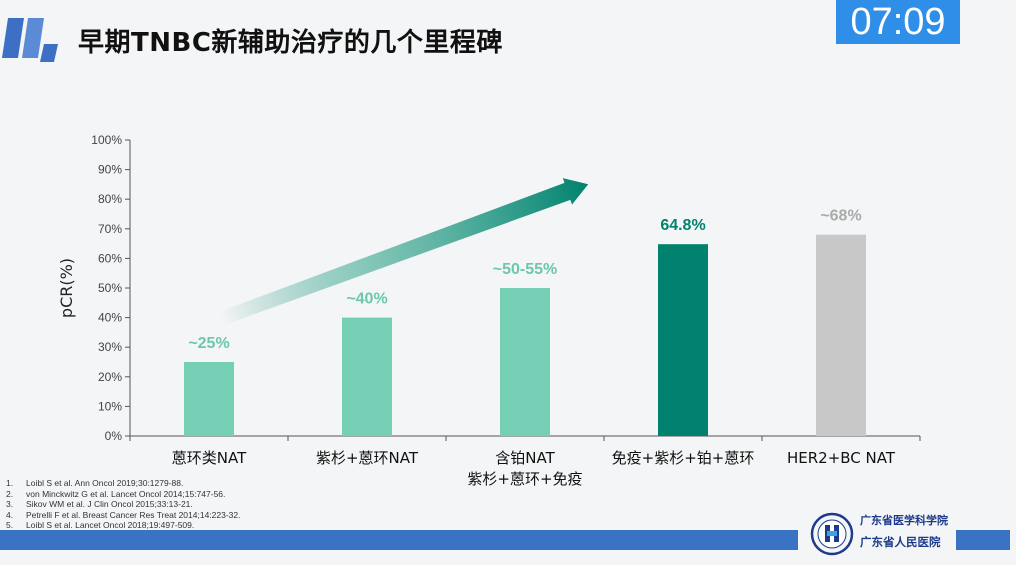 The width and height of the screenshot is (1016, 565). Describe the element at coordinates (209, 458) in the screenshot. I see `category-label: 蒽环类NAT` at that location.